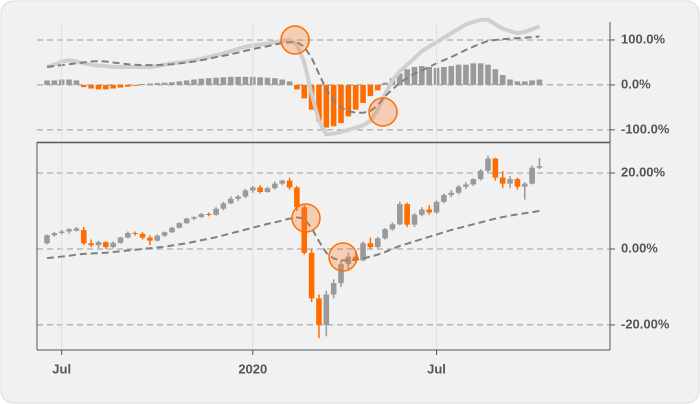  I want to click on x-tick-label: Jul, so click(436, 368).